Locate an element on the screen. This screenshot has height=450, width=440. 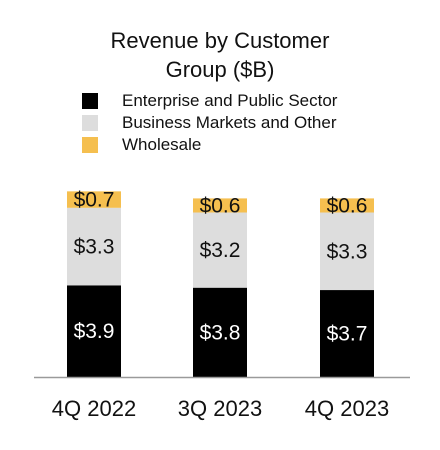
data-label-wholesale-3q-2023: $0.6 is located at coordinates (220, 205).